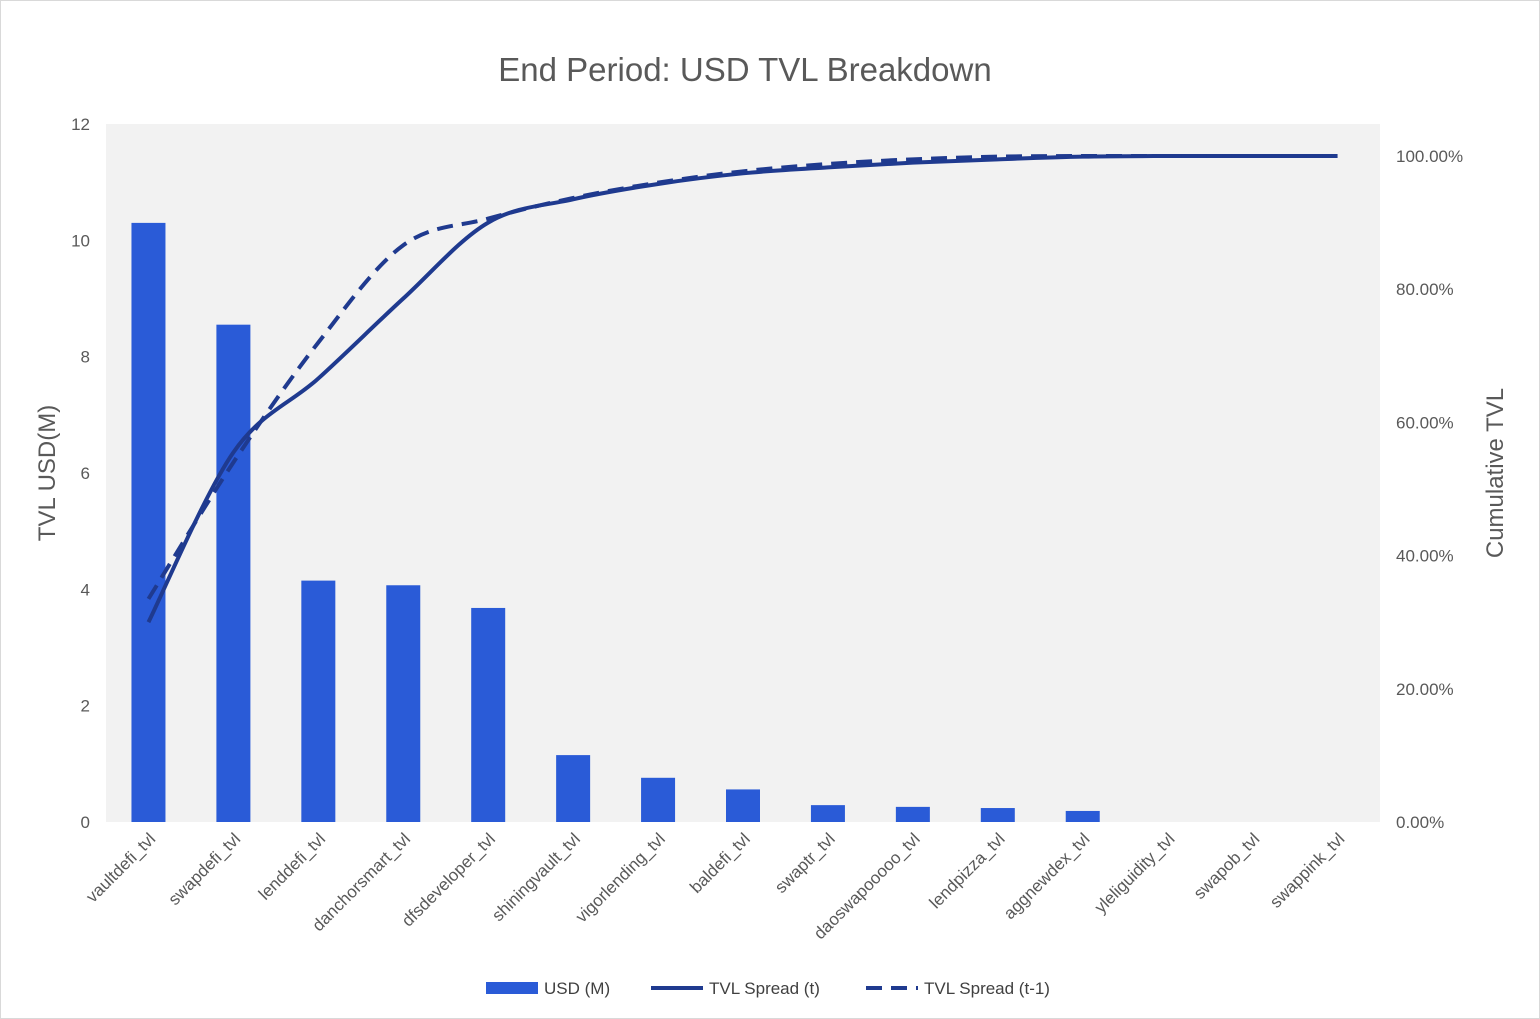 The image size is (1540, 1019). What do you see at coordinates (987, 988) in the screenshot?
I see `legend-label: TVL Spread (t-1)` at bounding box center [987, 988].